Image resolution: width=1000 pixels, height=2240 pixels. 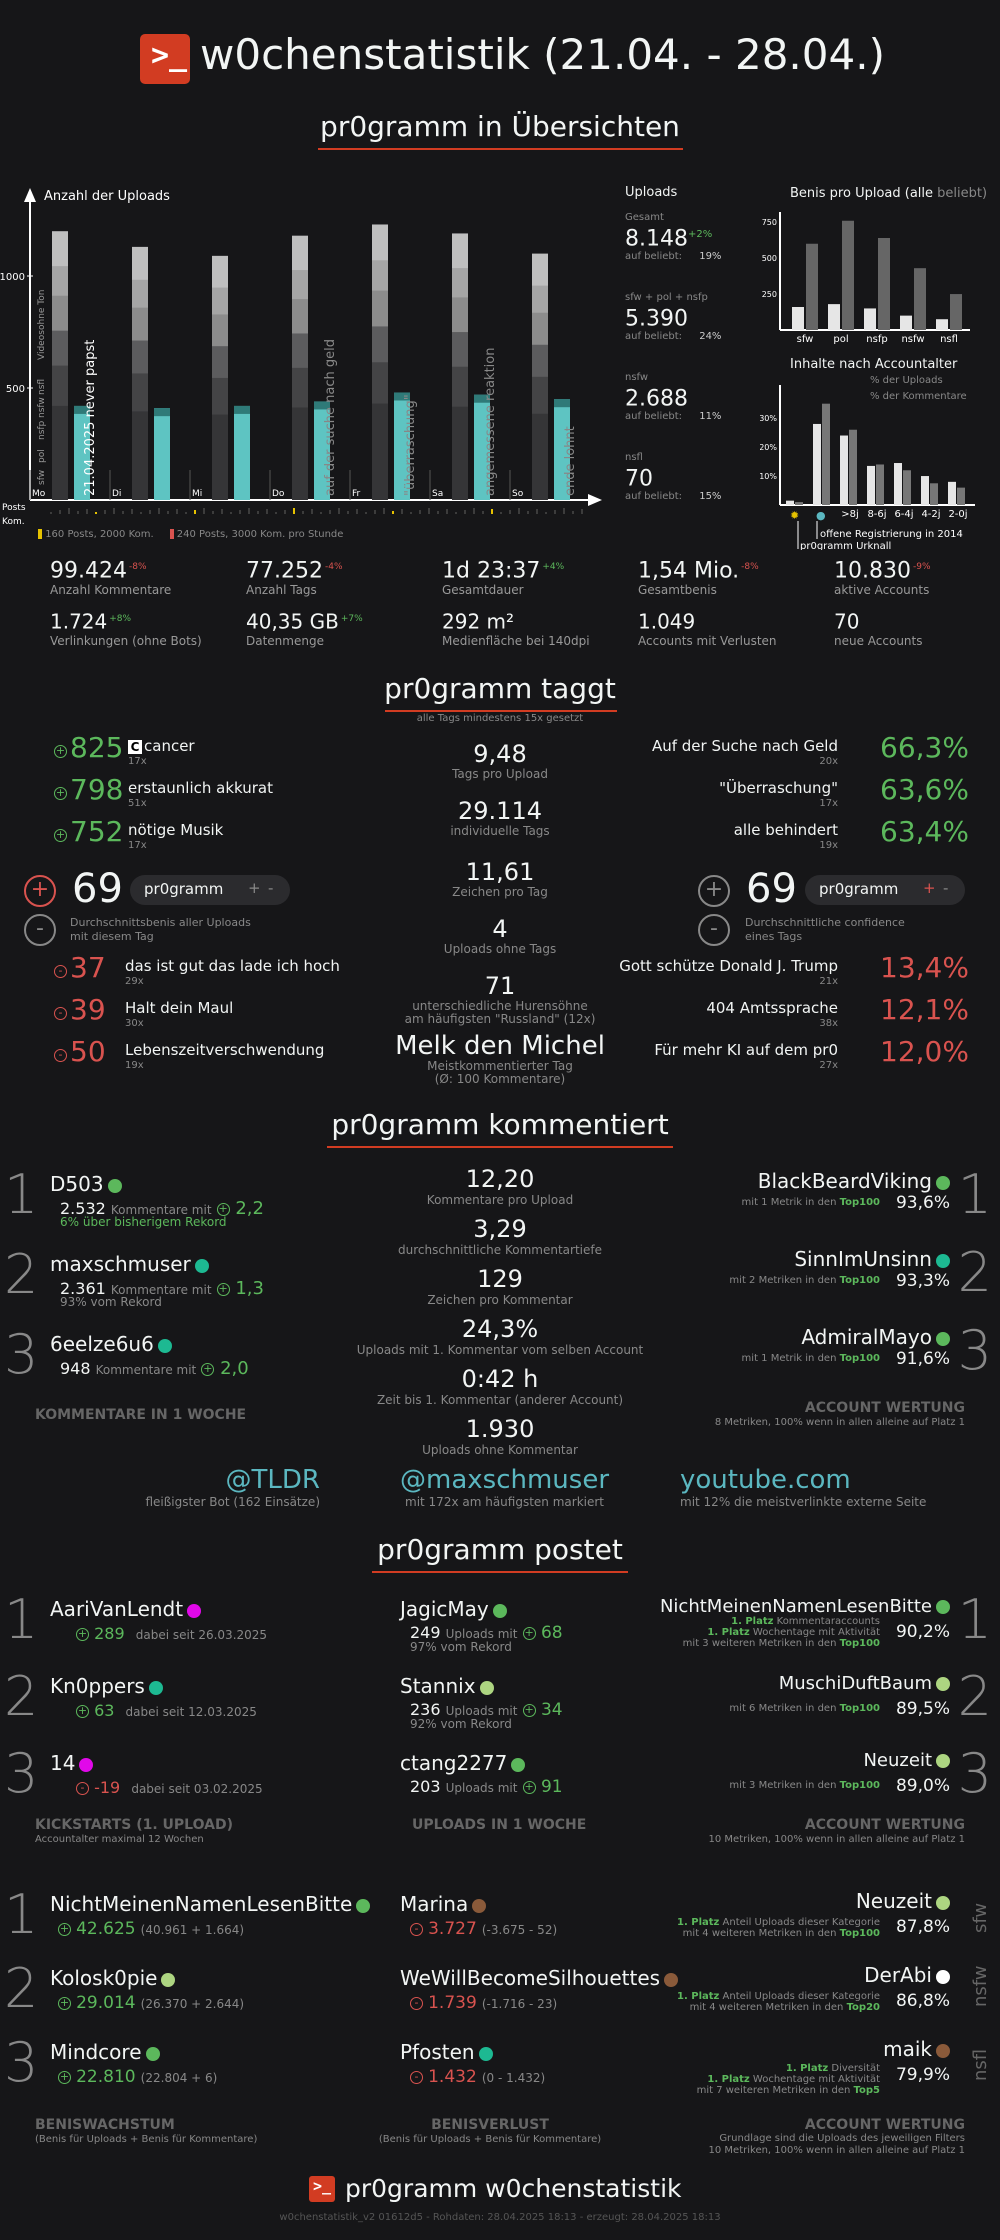 I want to click on uploads-footer: UPLOADS IN 1 WOCHE, so click(x=499, y=1825).